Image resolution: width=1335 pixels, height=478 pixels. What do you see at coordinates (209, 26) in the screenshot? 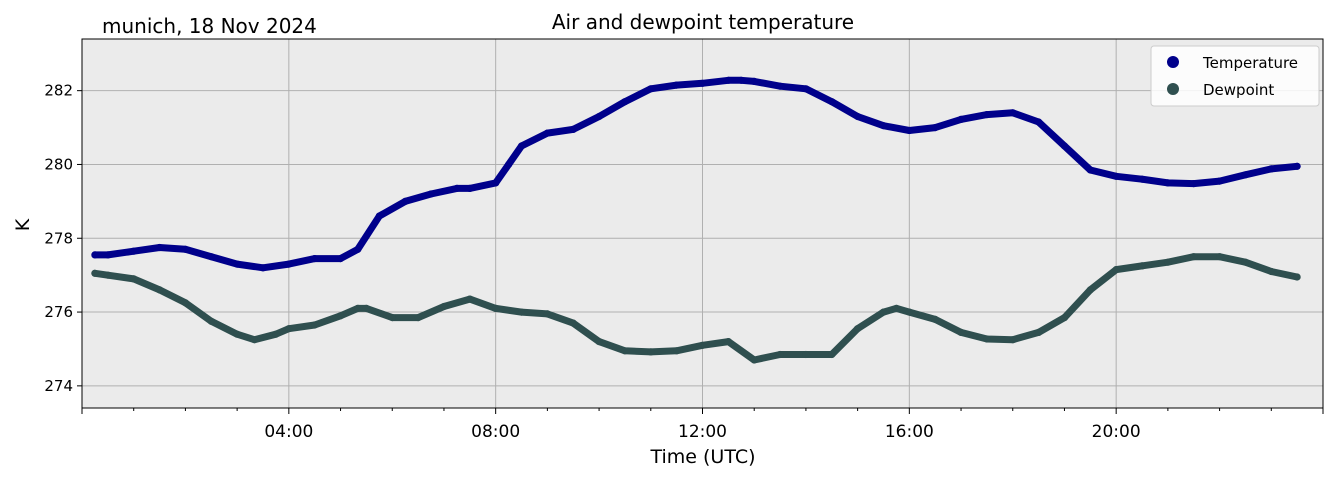
I see `corner-label: munich, 18 Nov 2024` at bounding box center [209, 26].